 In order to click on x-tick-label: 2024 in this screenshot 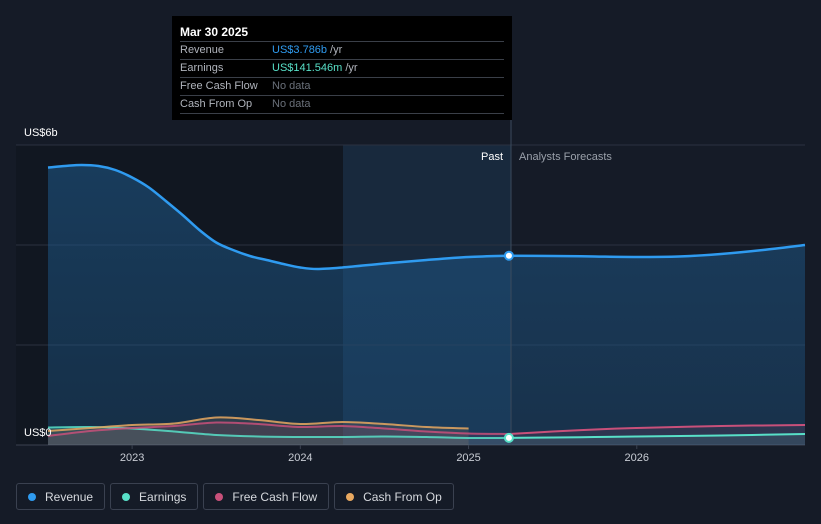, I will do `click(300, 458)`.